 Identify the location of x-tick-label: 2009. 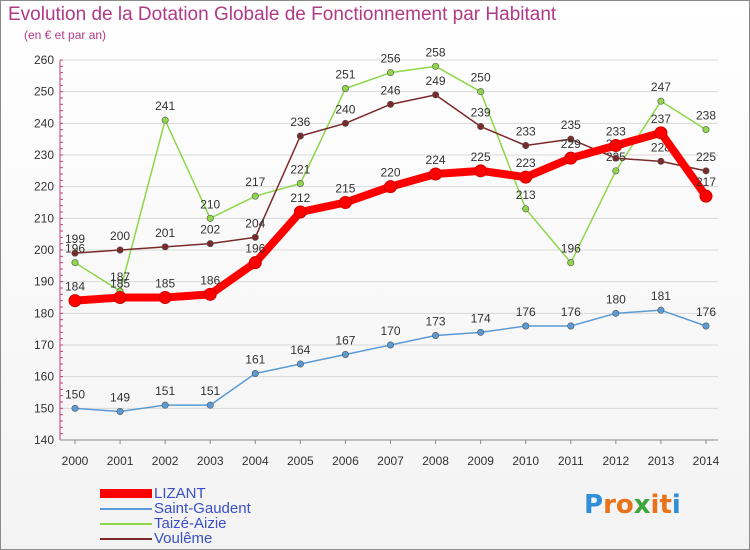
(480, 461).